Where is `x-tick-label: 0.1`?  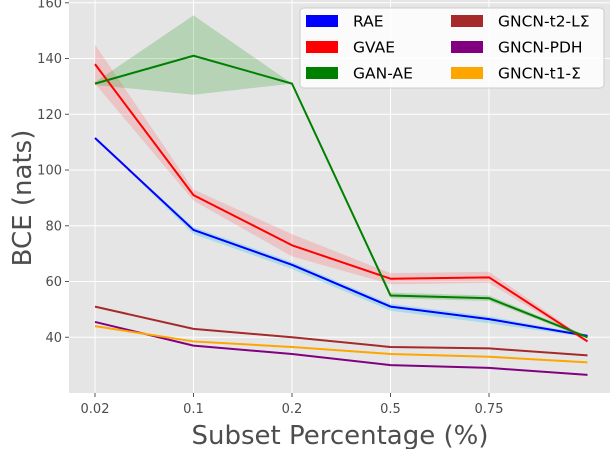 x-tick-label: 0.1 is located at coordinates (193, 409).